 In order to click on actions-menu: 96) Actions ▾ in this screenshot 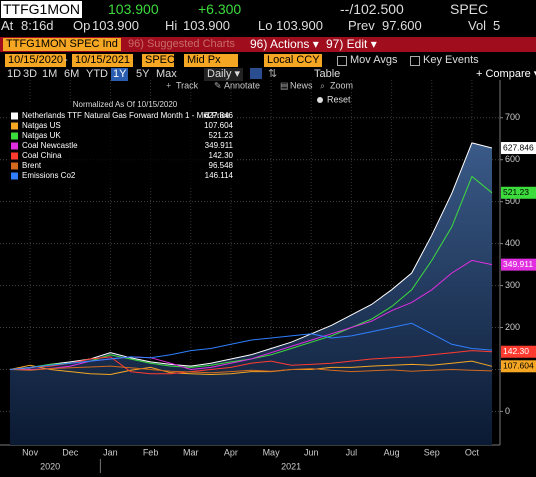, I will do `click(284, 44)`.